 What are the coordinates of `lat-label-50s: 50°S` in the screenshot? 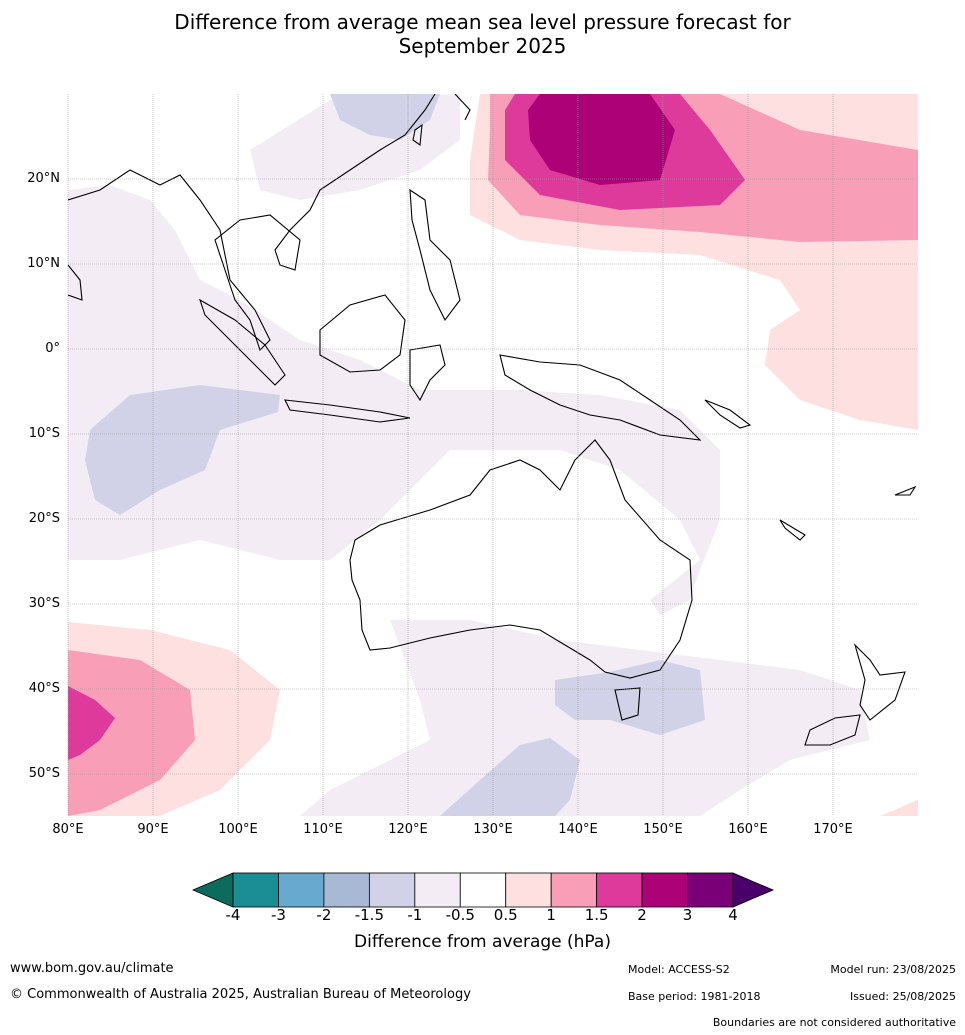 It's located at (44, 773).